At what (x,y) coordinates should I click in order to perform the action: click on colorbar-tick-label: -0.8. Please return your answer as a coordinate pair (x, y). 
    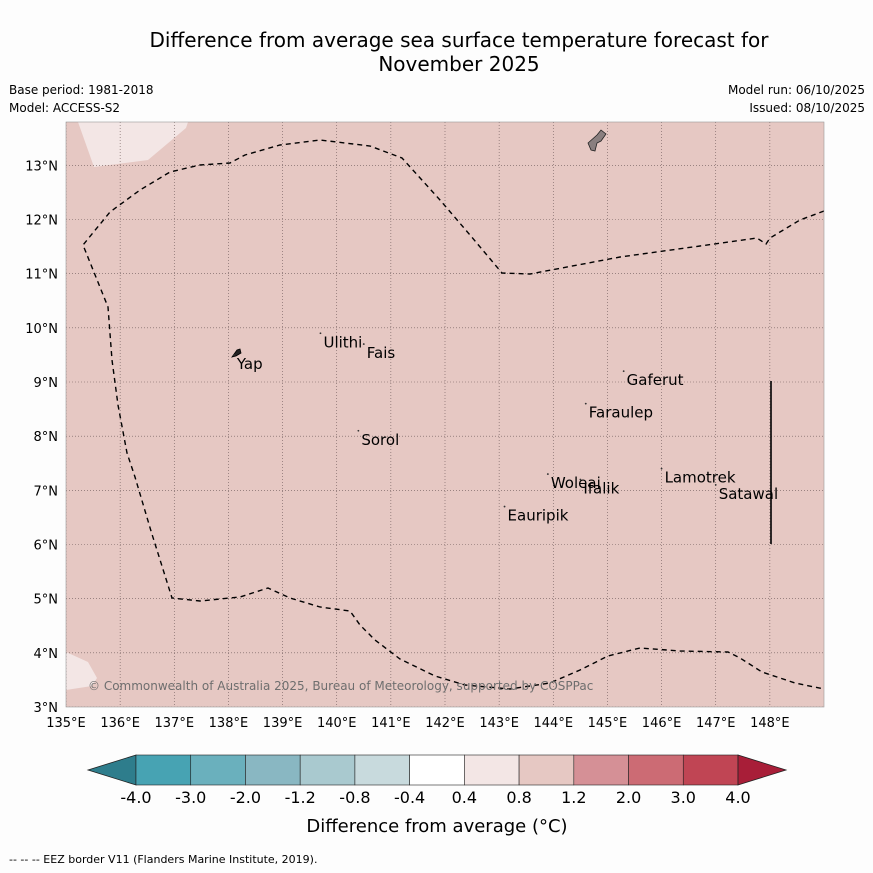
    Looking at the image, I should click on (354, 797).